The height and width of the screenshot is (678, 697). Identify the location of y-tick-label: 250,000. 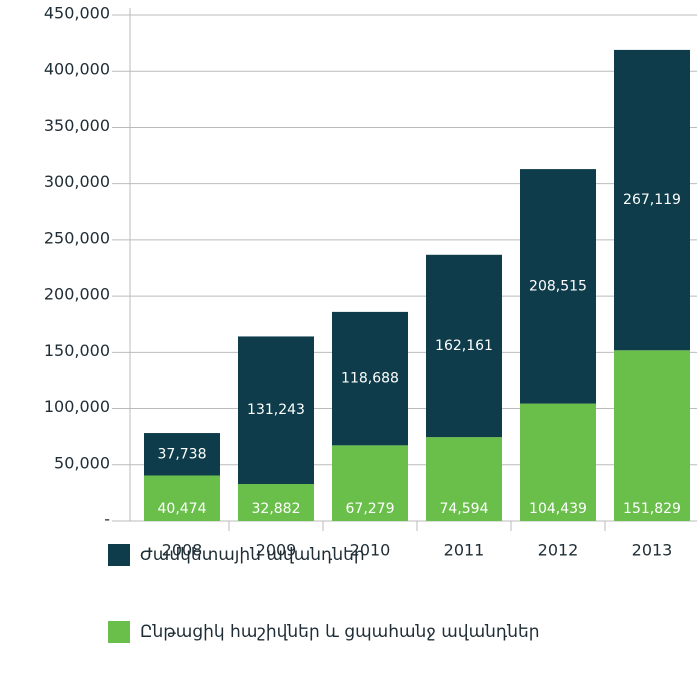
(77, 237).